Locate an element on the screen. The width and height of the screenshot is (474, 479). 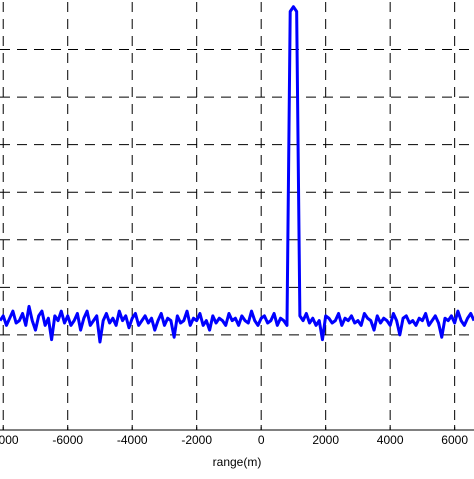
x-tick-label: -2000 is located at coordinates (196, 440).